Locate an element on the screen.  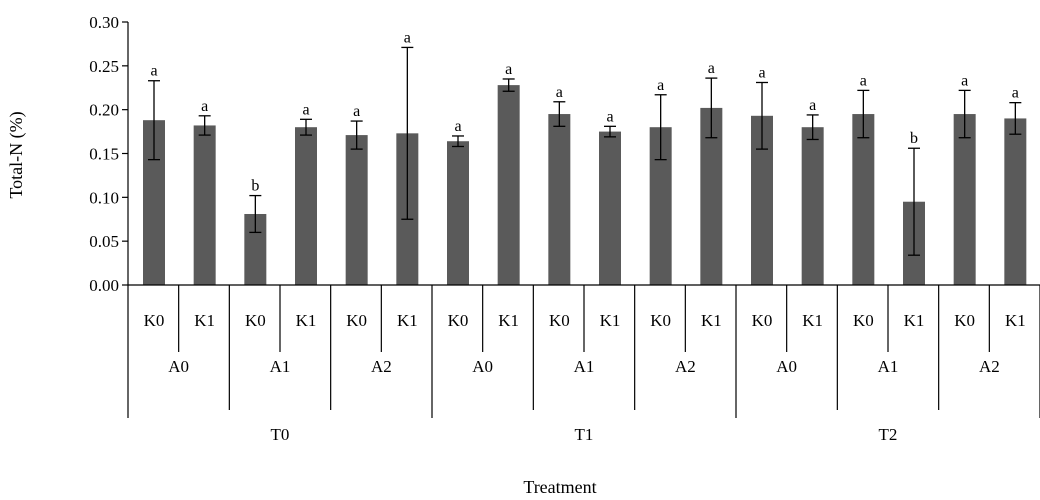
y-tick-label: 0.25 is located at coordinates (104, 66).